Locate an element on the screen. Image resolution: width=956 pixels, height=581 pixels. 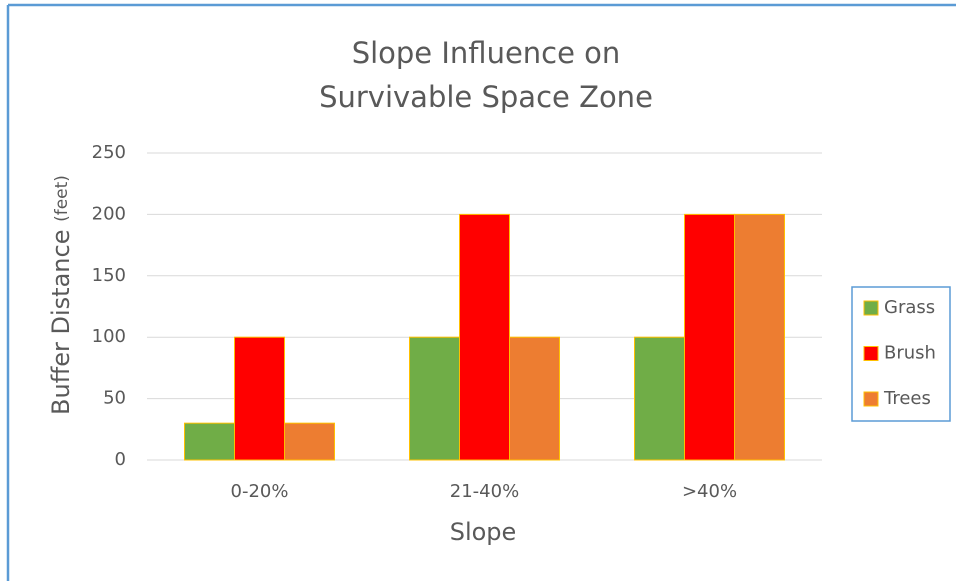
legend-label: Brush is located at coordinates (910, 353).